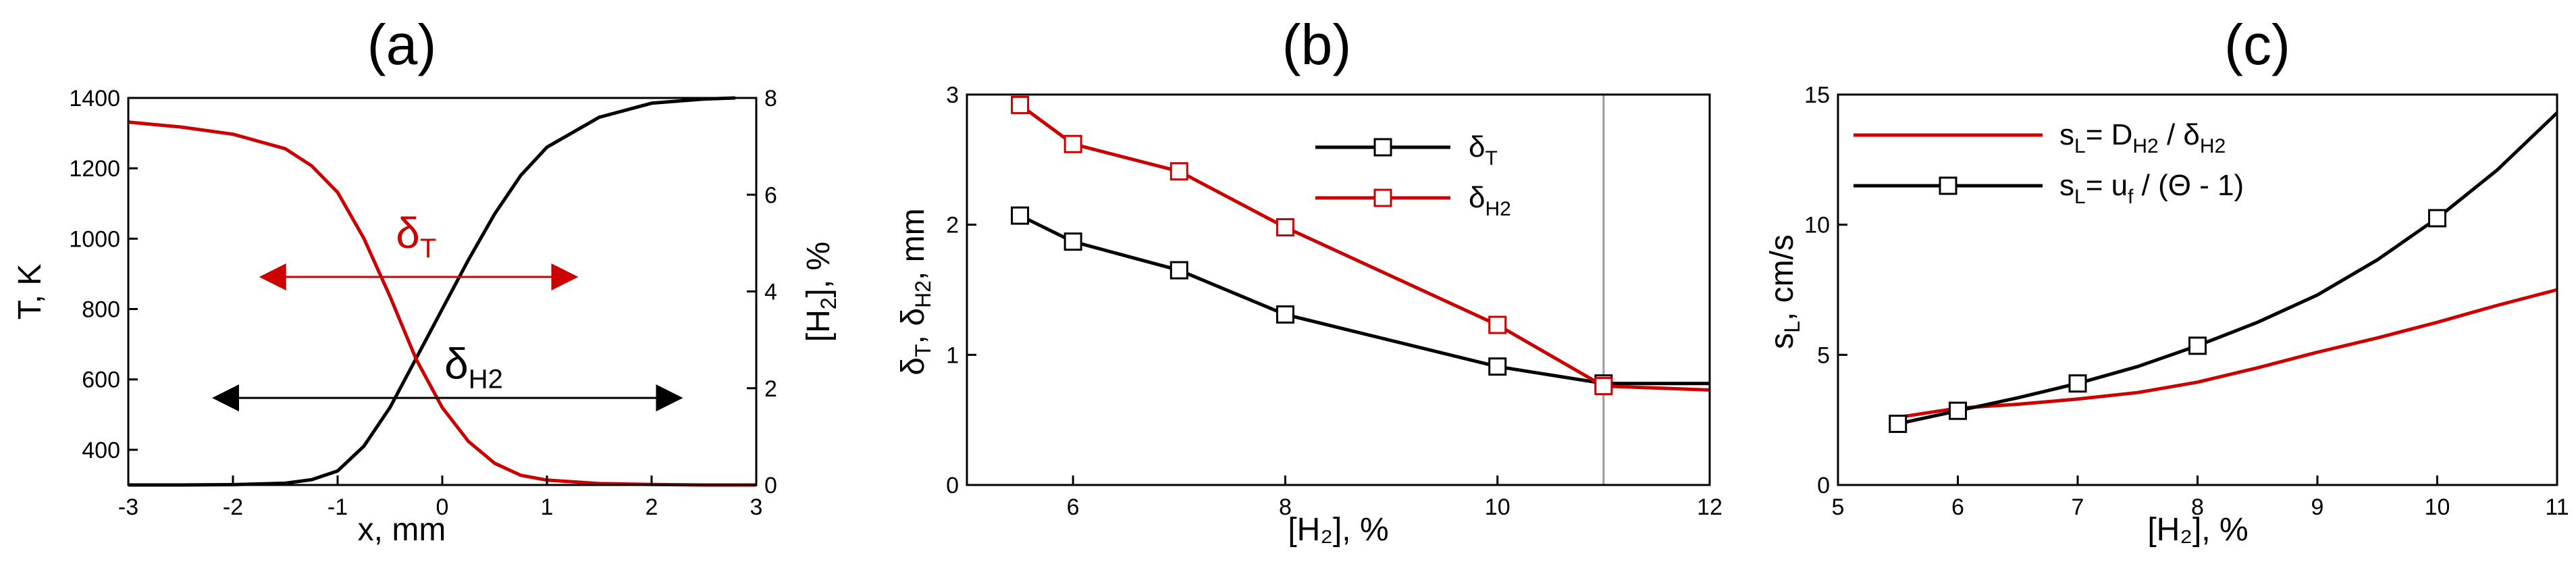 The height and width of the screenshot is (564, 2576). I want to click on panel-a-ytick-label: 1400, so click(94, 98).